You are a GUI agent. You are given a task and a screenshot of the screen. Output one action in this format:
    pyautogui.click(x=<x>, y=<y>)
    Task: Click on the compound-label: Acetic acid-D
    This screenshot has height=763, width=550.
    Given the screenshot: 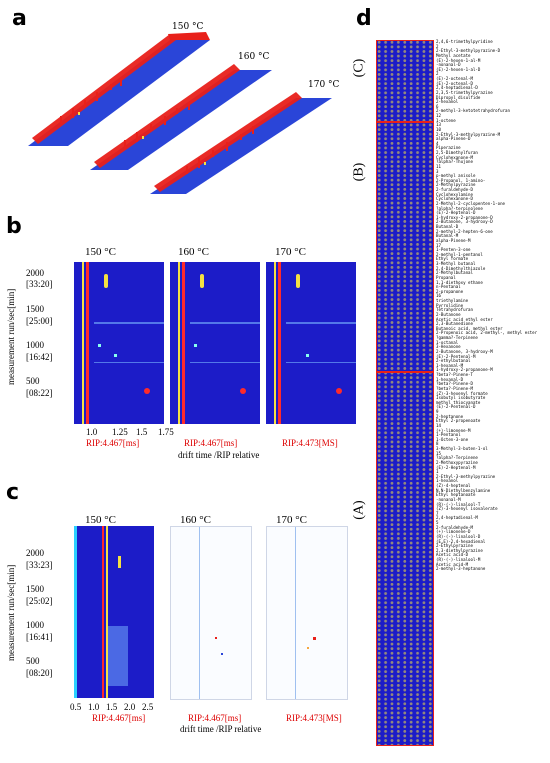 What is the action you would take?
    pyautogui.click(x=452, y=555)
    